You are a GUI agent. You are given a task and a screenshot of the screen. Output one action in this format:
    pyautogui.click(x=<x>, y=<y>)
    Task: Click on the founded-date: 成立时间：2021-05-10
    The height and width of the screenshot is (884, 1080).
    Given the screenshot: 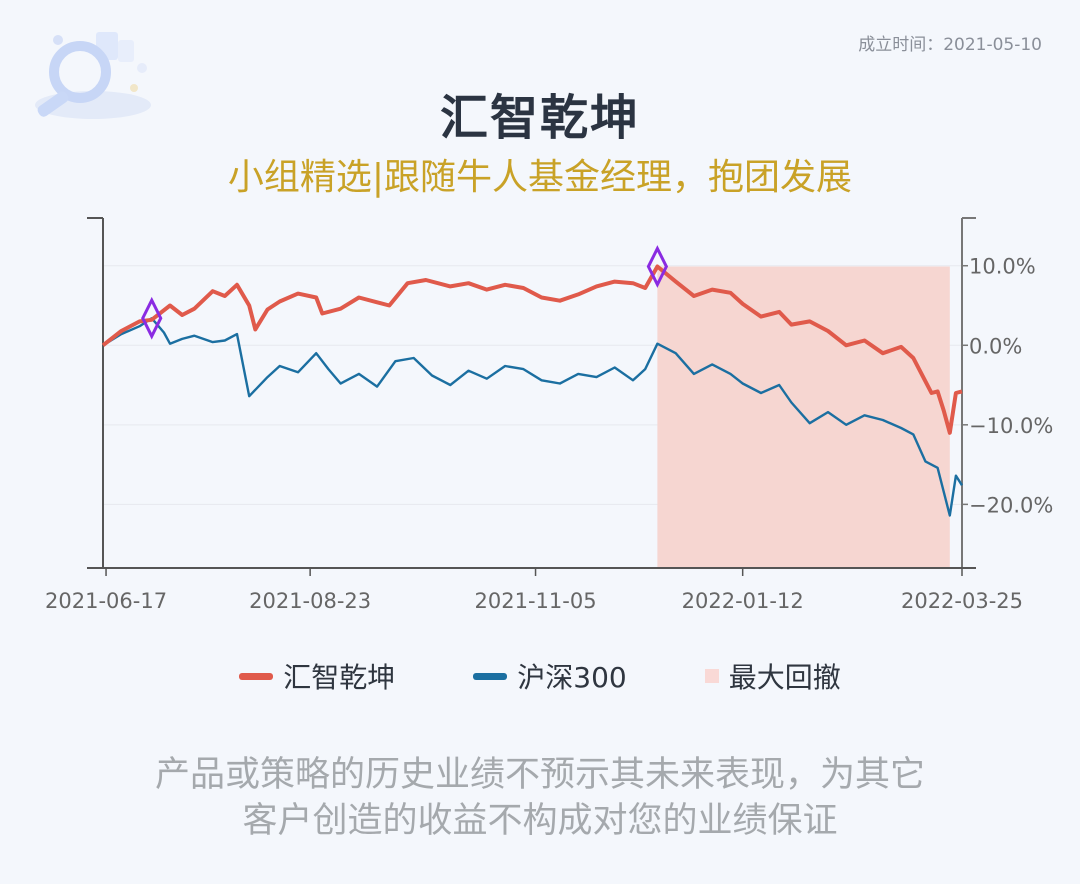 What is the action you would take?
    pyautogui.click(x=950, y=45)
    